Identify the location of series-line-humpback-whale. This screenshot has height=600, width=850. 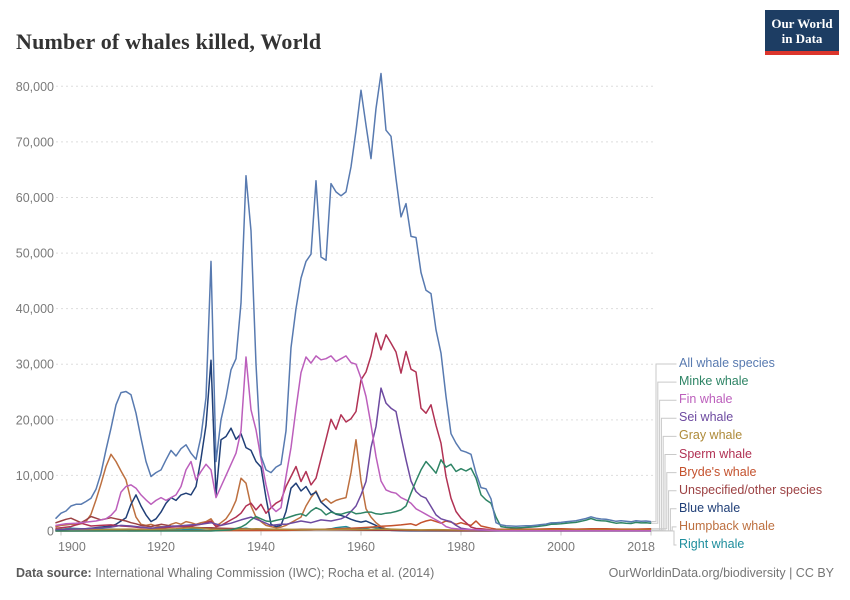
(353, 485).